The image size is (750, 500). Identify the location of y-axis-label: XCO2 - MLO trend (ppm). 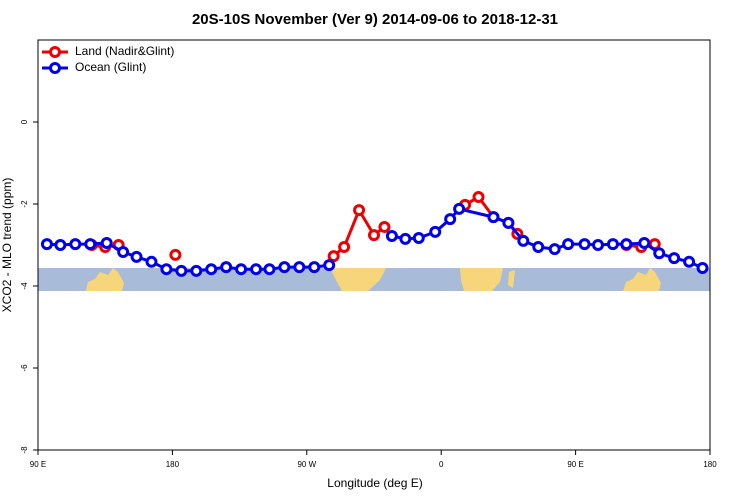
(7, 245).